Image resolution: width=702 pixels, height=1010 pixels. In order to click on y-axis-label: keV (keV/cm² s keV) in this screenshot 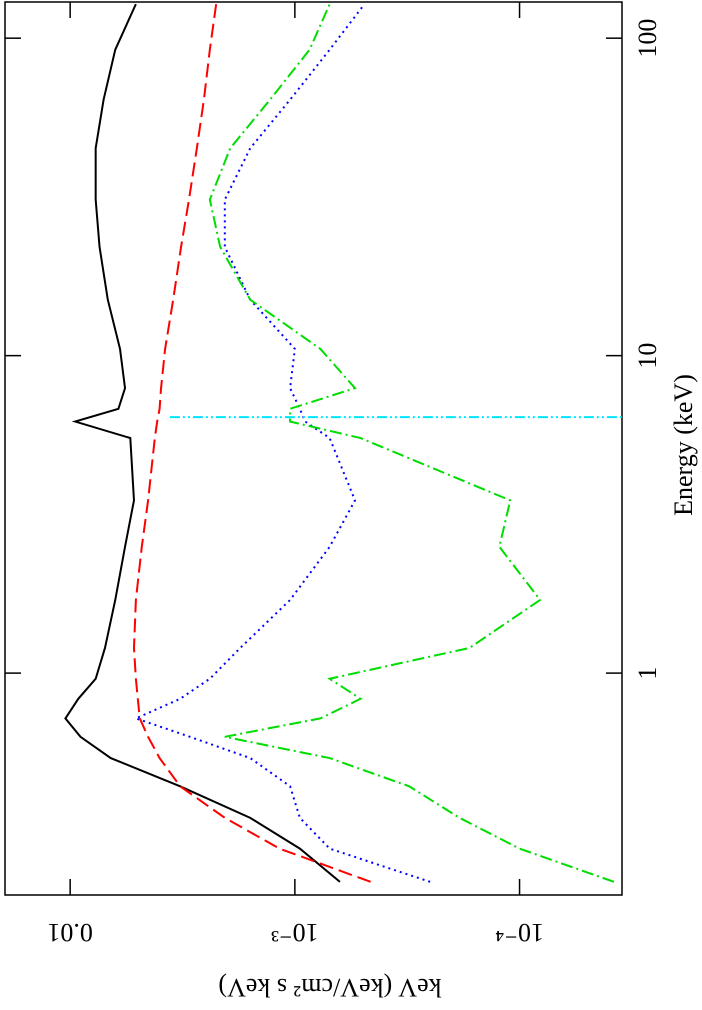, I will do `click(329, 987)`.